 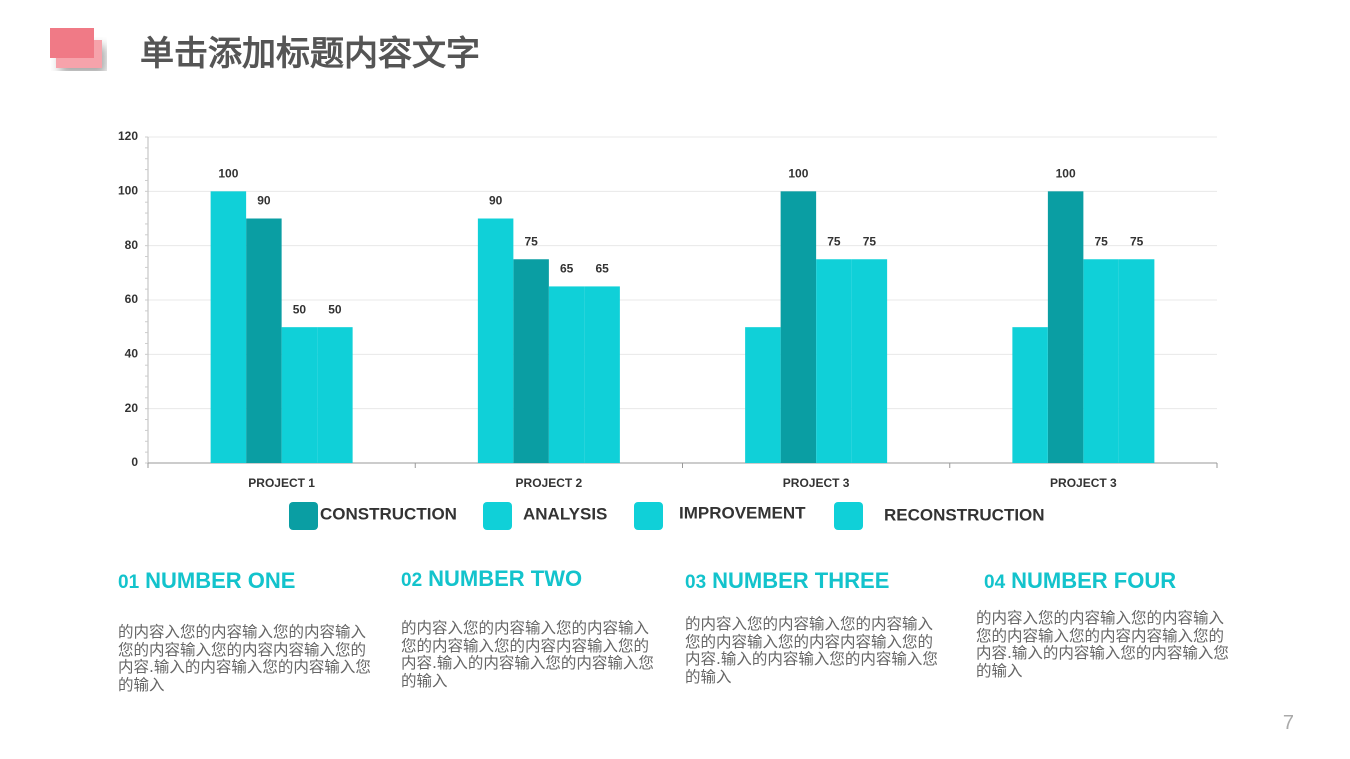 I want to click on y-tick-label: 60, so click(x=132, y=299).